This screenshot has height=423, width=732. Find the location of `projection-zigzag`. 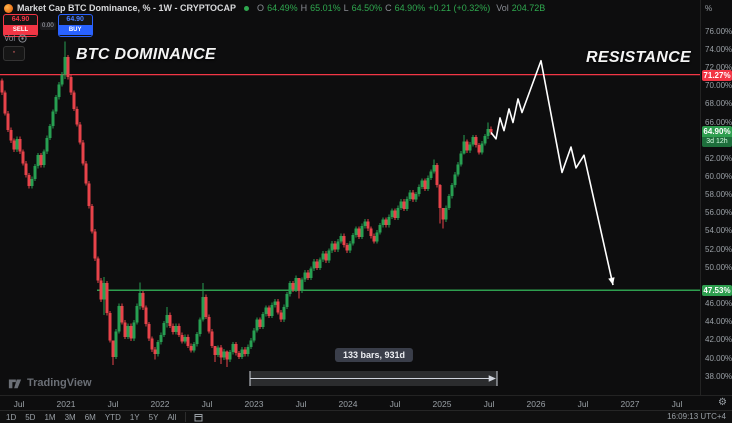

projection-zigzag is located at coordinates (552, 172).